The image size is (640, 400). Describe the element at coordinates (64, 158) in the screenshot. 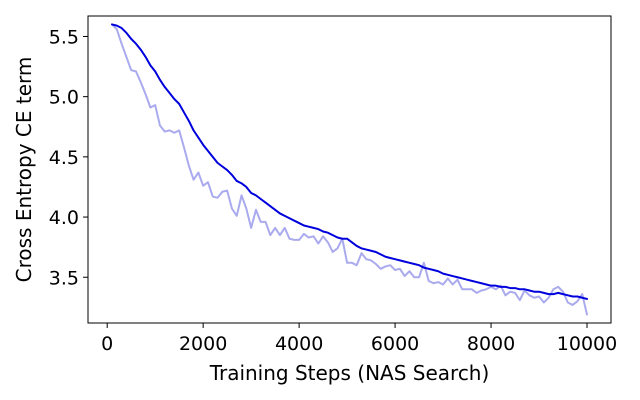

I see `y-tick-label: 4.5` at that location.